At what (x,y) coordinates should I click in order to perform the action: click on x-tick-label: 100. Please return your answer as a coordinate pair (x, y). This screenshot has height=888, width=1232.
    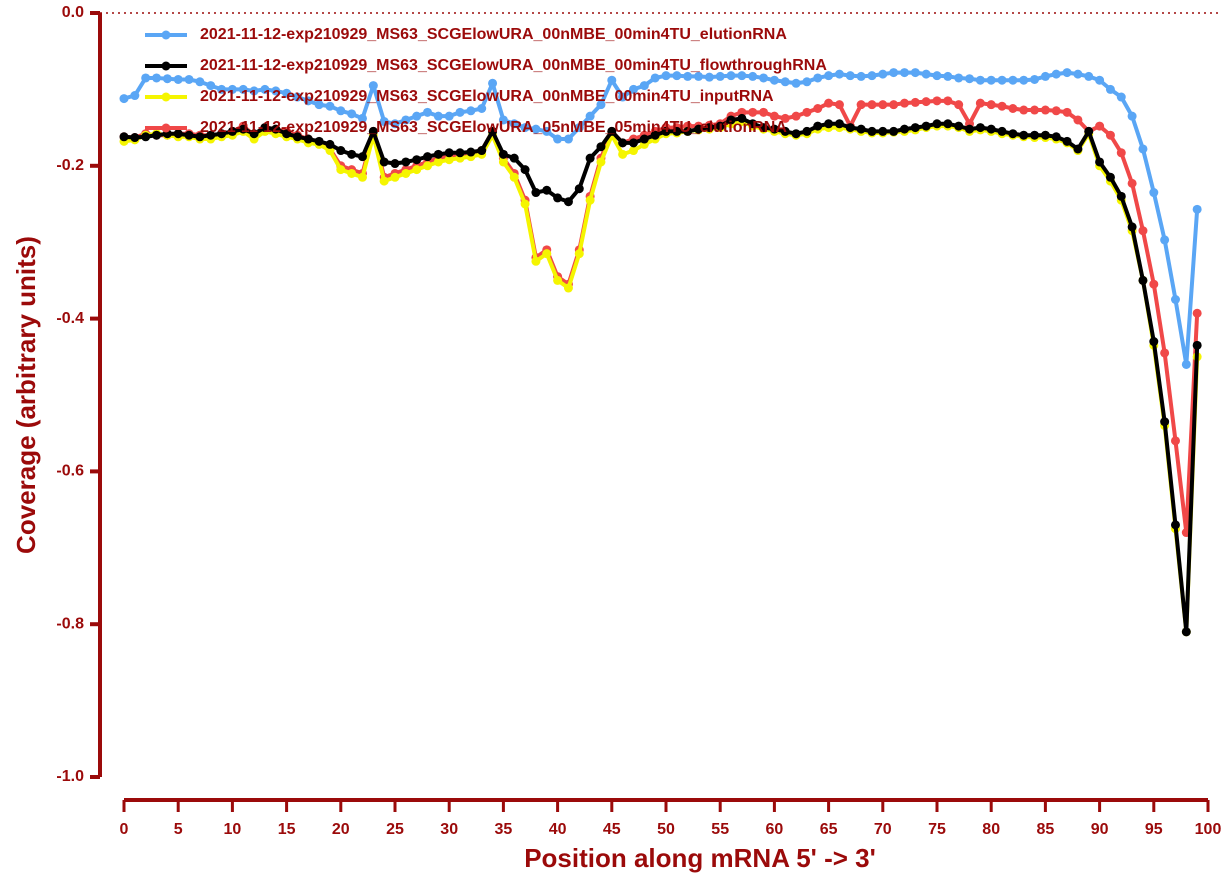
    Looking at the image, I should click on (1208, 829).